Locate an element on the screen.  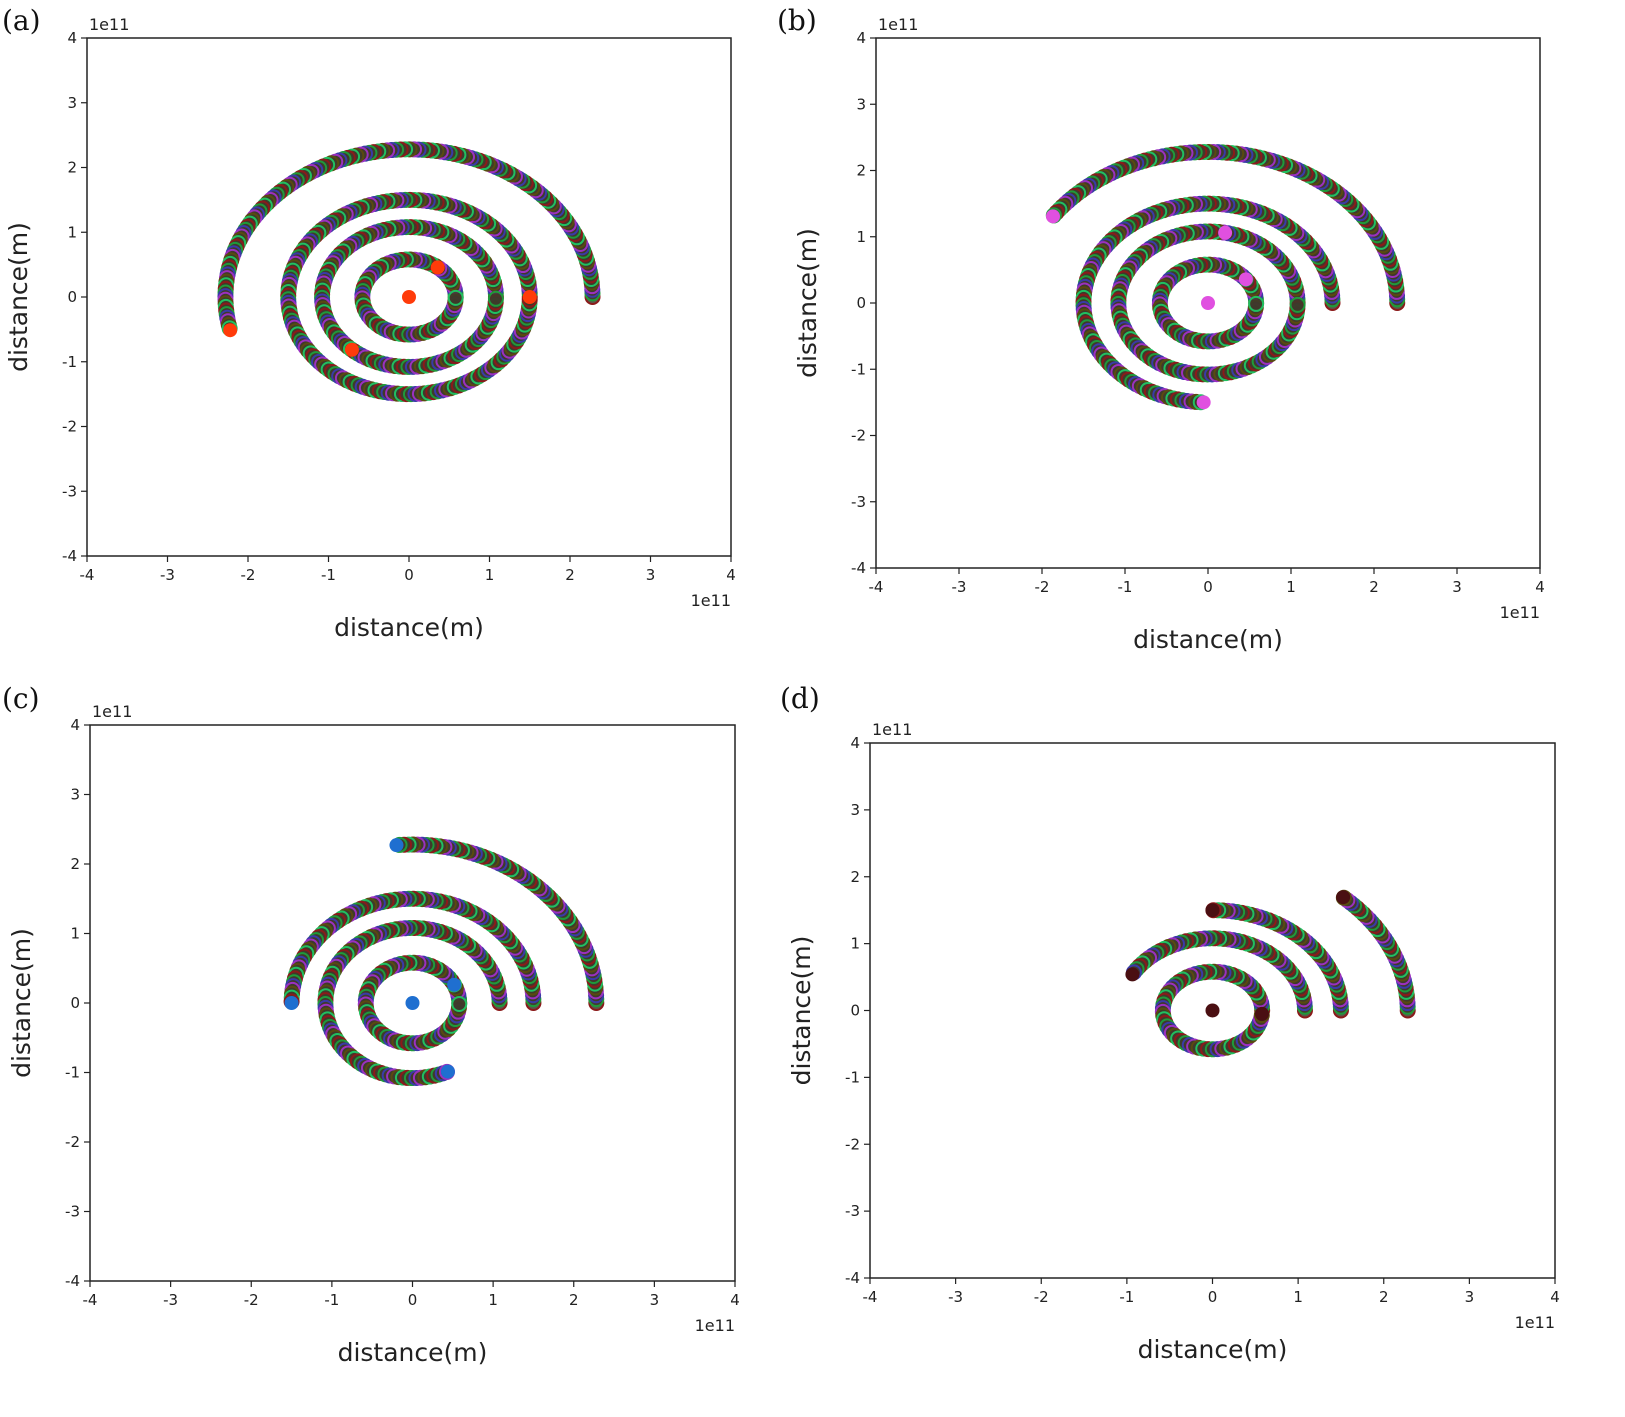
x-tick-label: 3 is located at coordinates (651, 575).